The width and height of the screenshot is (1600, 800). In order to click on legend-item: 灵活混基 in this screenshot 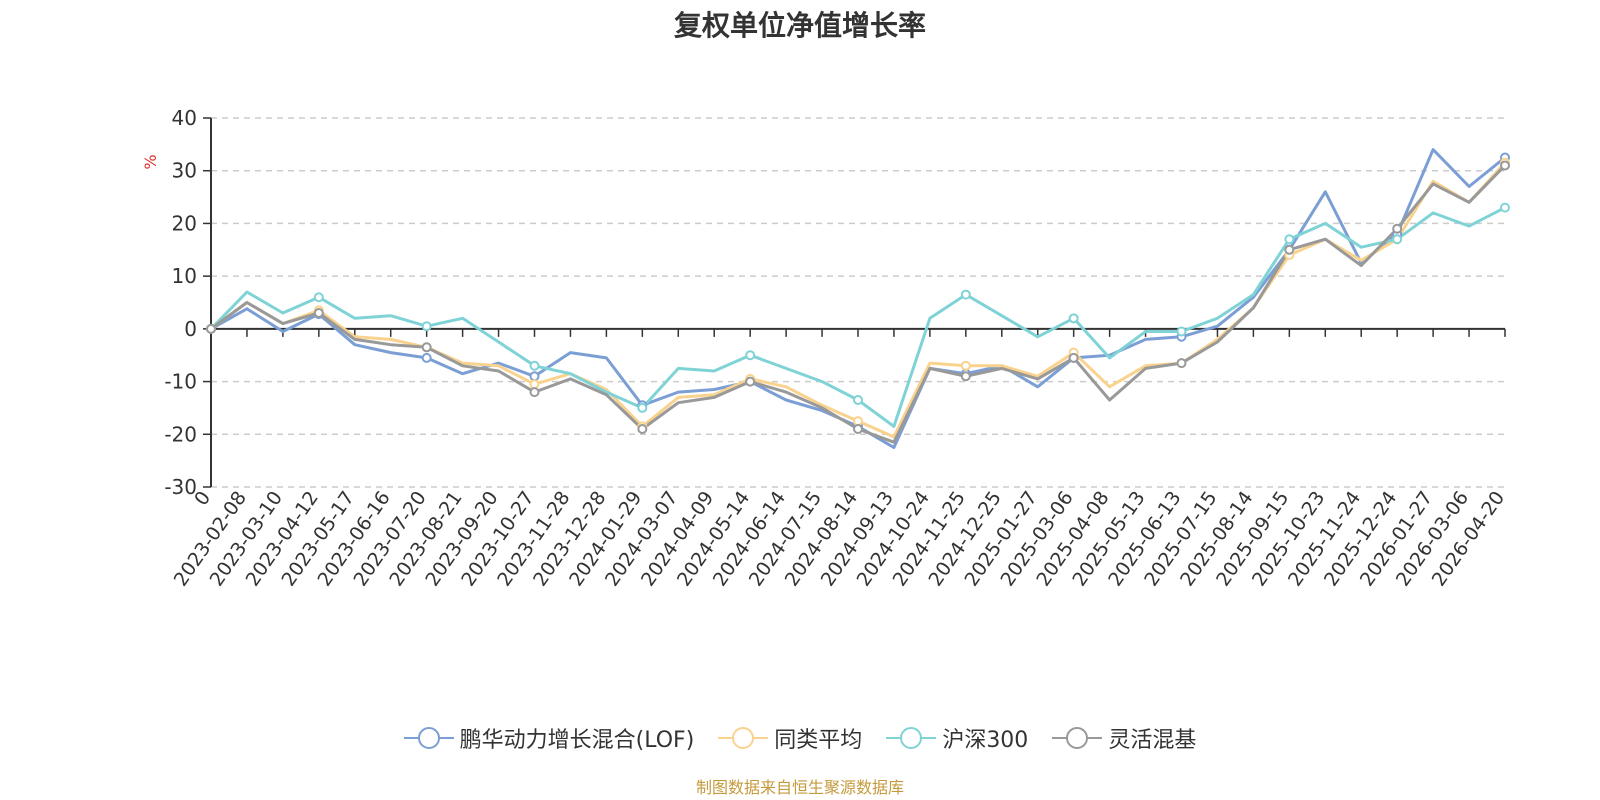, I will do `click(1124, 738)`.